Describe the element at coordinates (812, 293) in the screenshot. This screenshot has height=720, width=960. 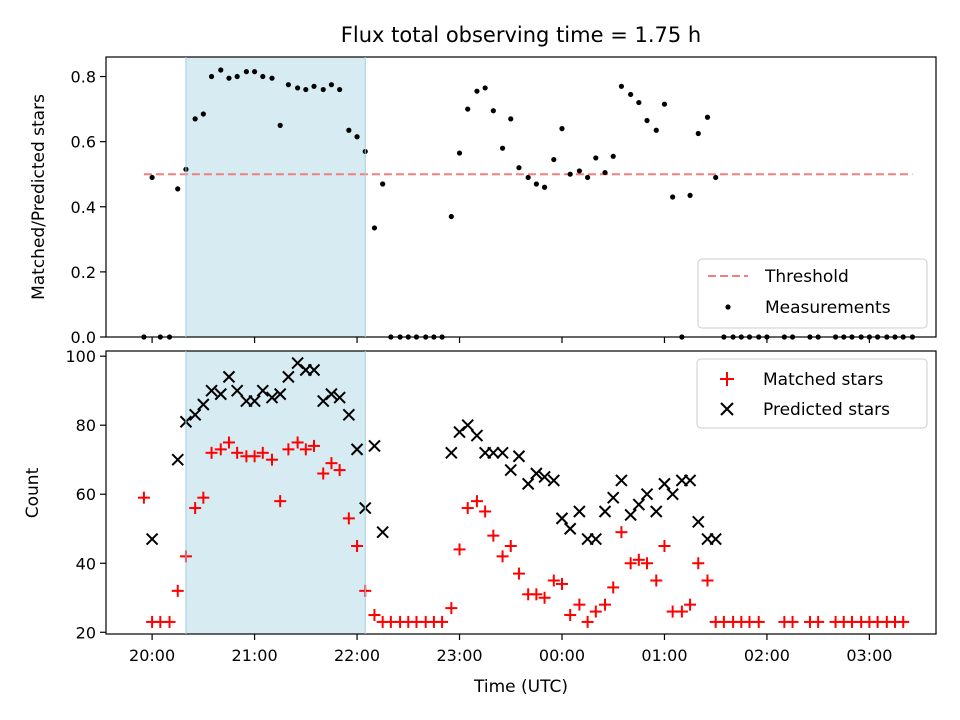
I see `ratio-legend-box` at that location.